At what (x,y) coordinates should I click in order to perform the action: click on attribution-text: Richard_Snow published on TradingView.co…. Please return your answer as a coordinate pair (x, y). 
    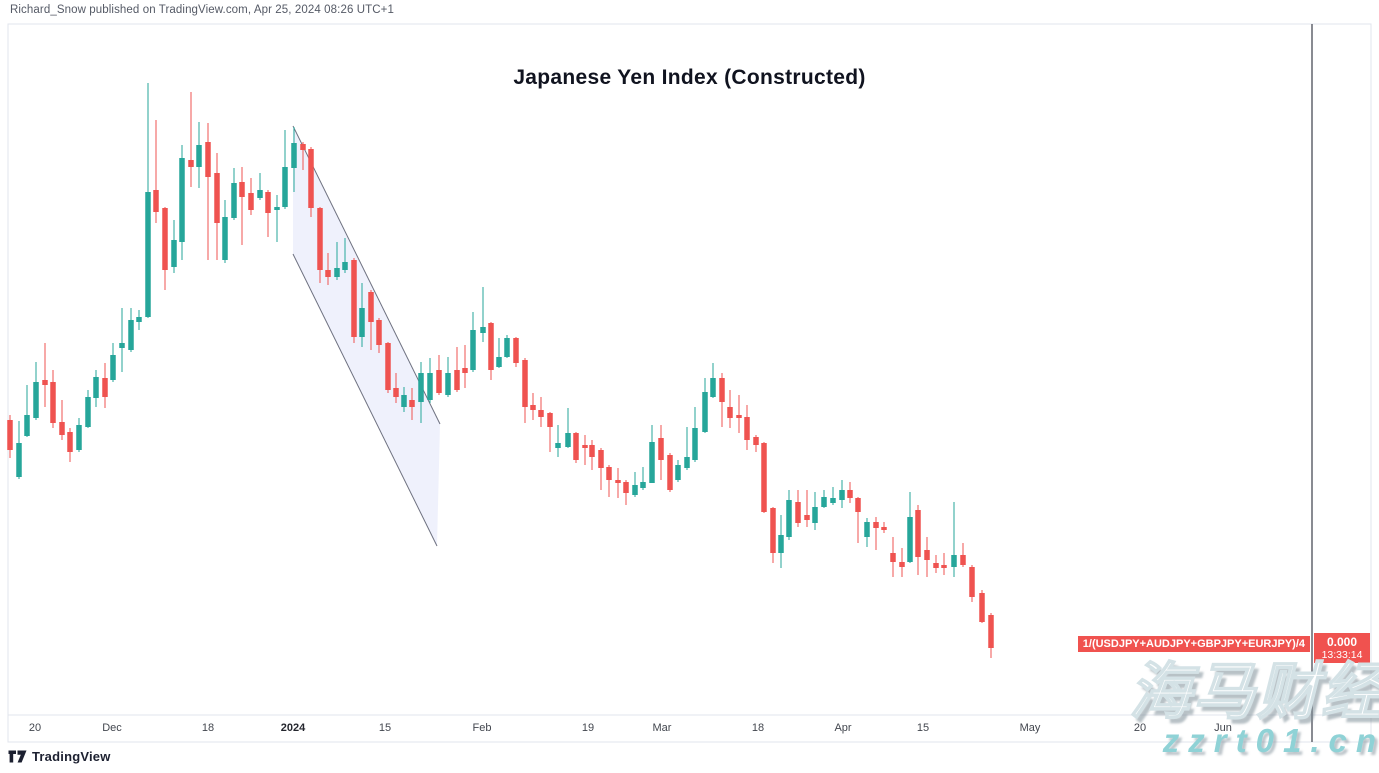
    Looking at the image, I should click on (202, 10).